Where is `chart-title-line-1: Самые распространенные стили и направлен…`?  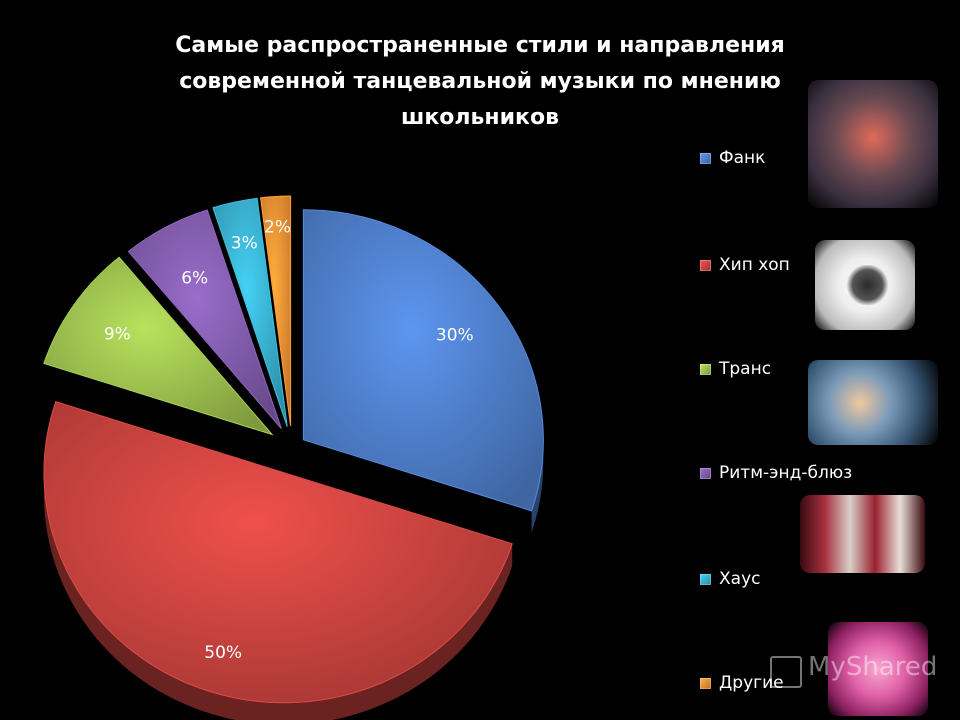 chart-title-line-1: Самые распространенные стили и направлен… is located at coordinates (480, 45).